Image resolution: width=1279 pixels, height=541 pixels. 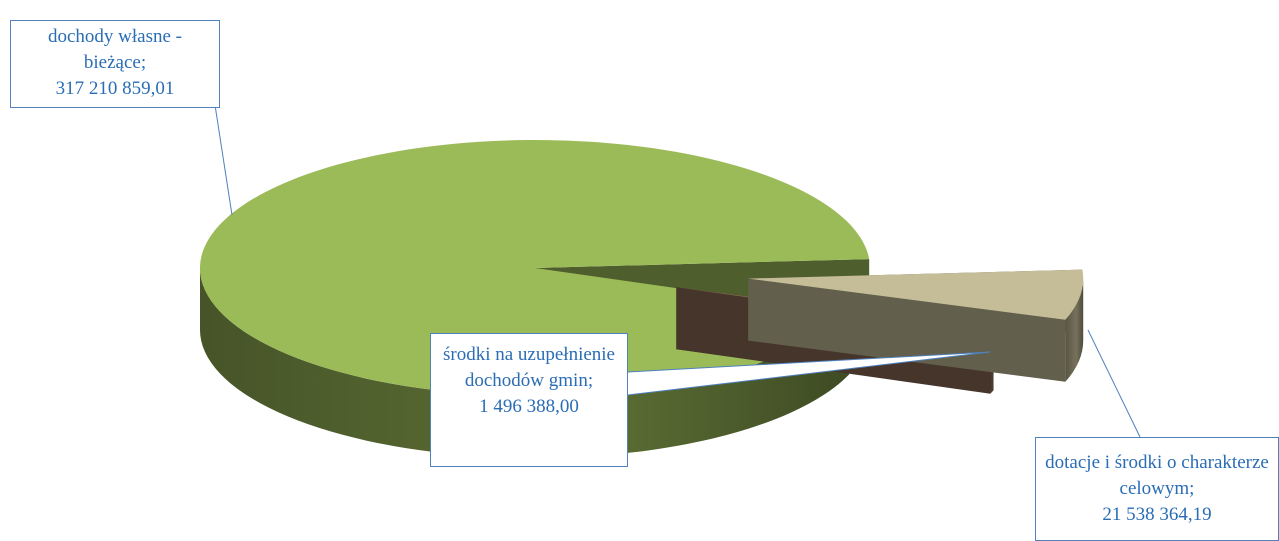 I want to click on label-category: środki na uzupełnienie dochodów gmin;, so click(x=528, y=367).